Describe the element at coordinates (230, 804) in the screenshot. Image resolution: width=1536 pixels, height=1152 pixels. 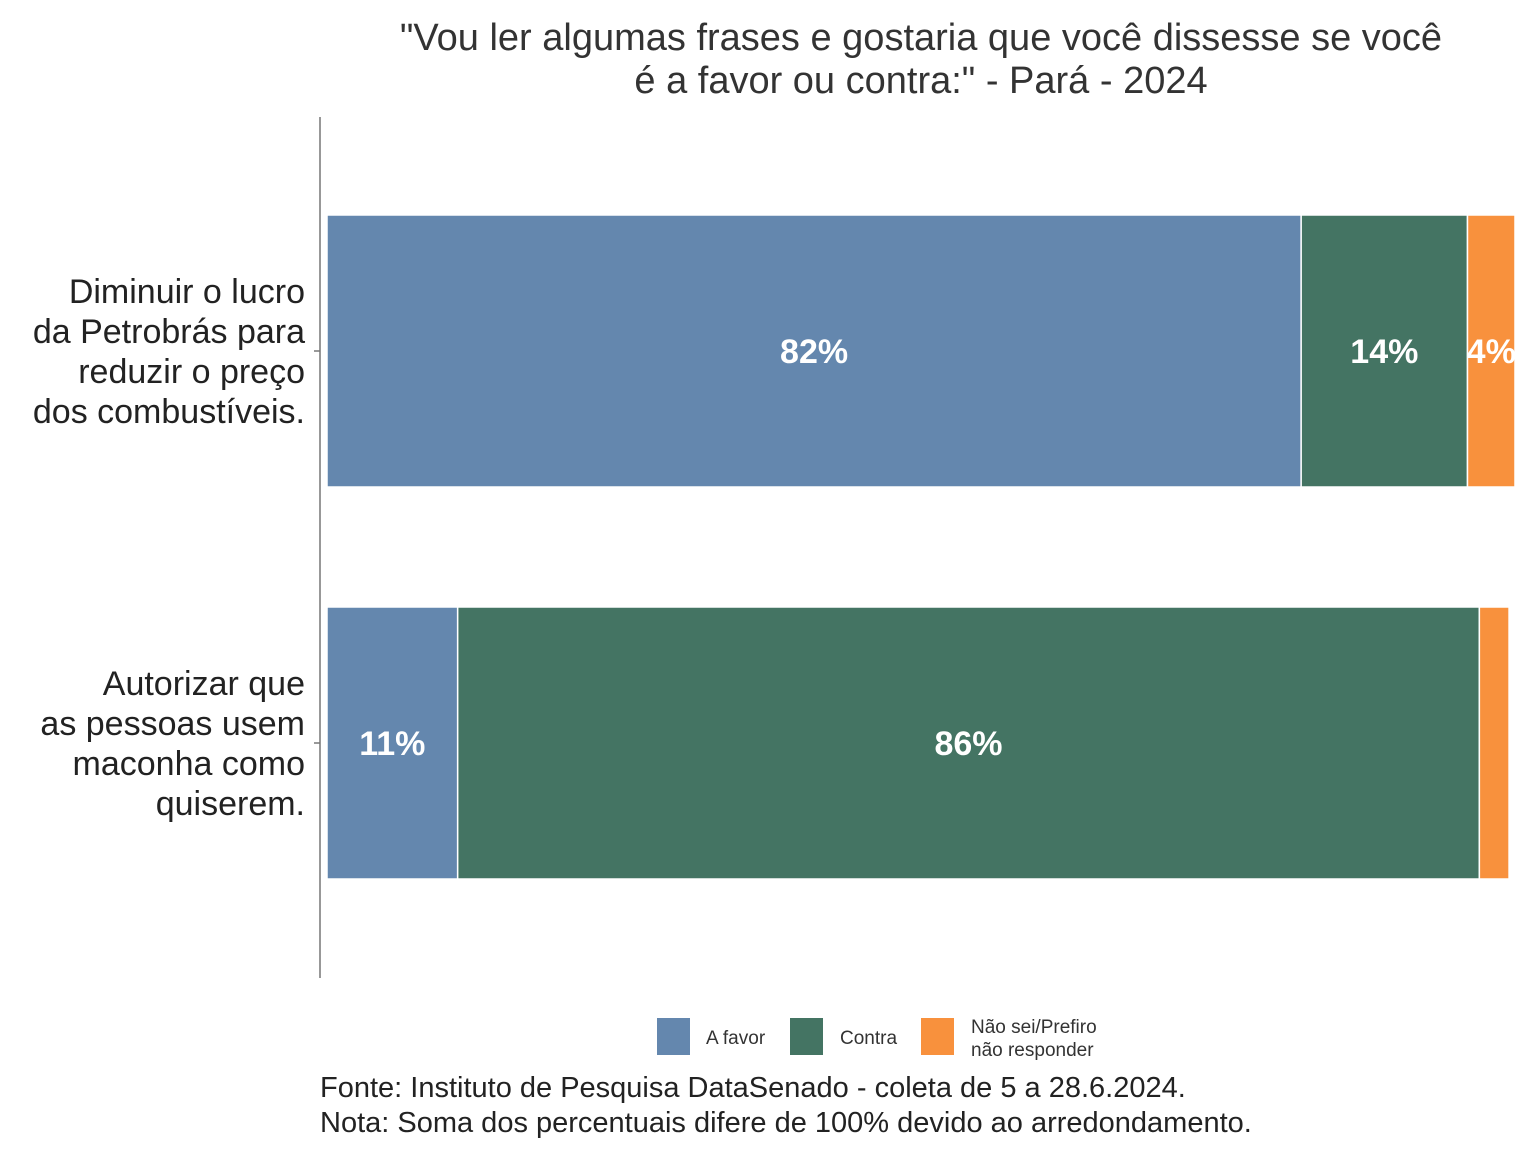
I see `category-label: quiserem.` at that location.